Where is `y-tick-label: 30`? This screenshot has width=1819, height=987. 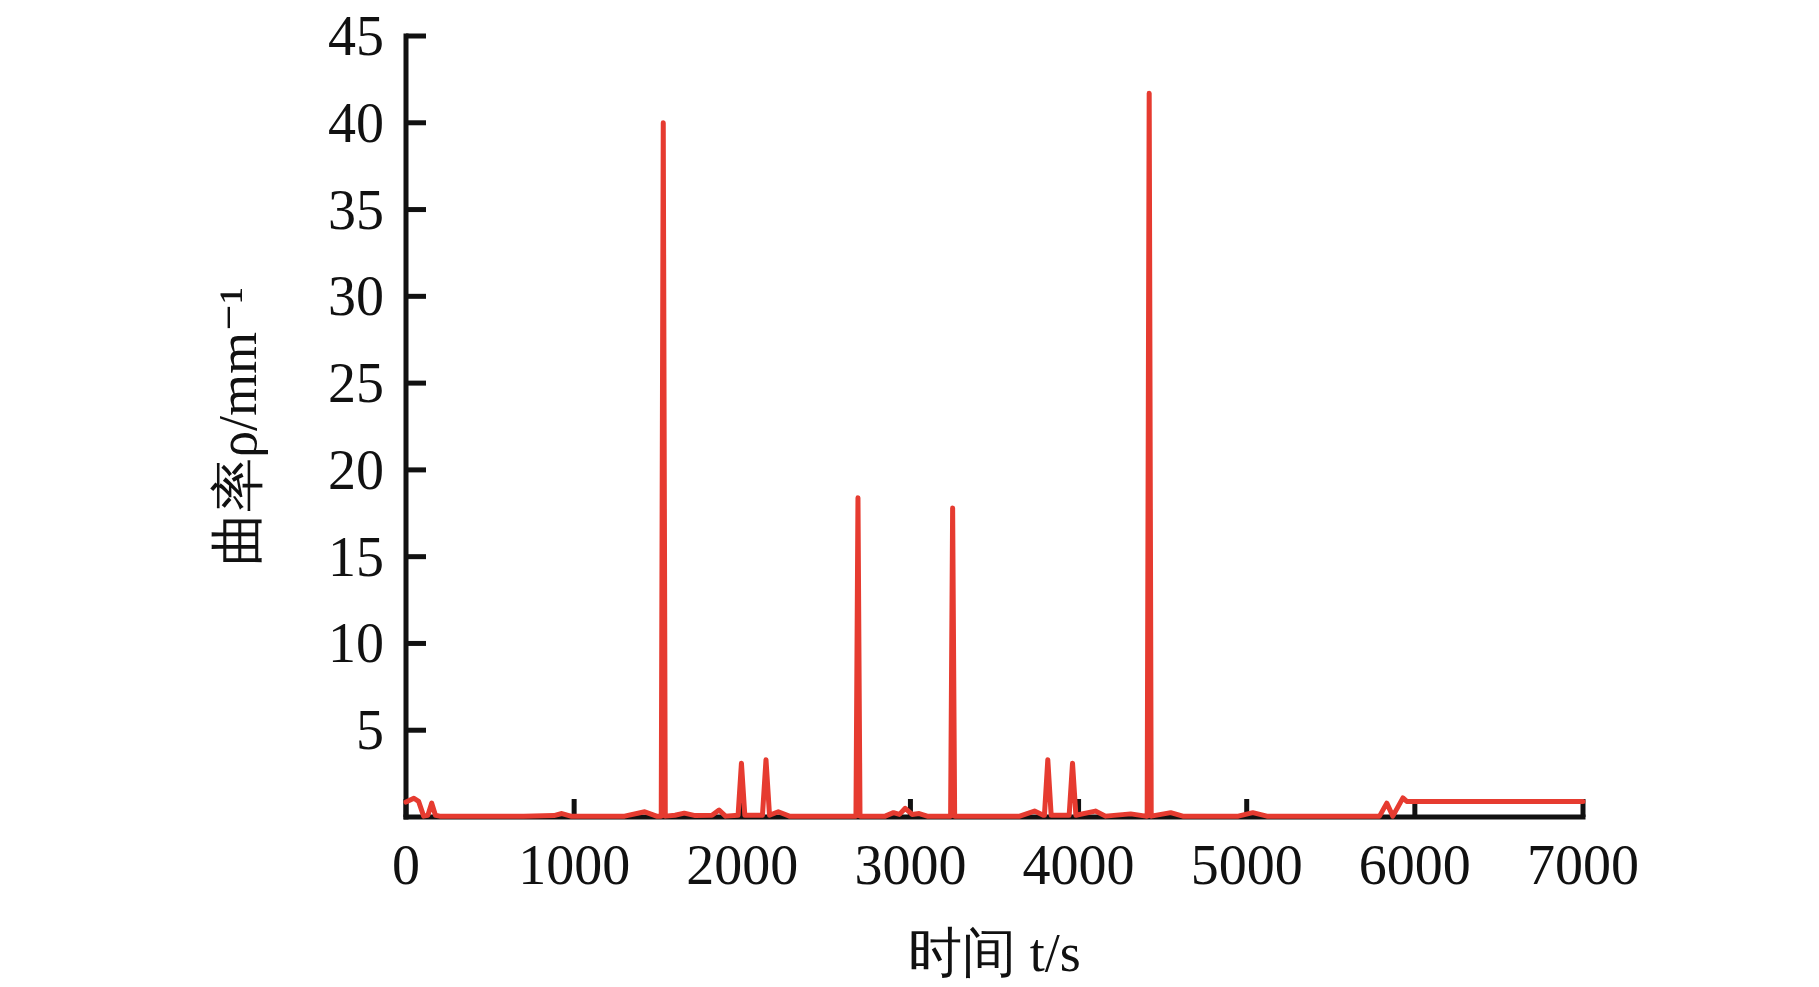
y-tick-label: 30 is located at coordinates (356, 296).